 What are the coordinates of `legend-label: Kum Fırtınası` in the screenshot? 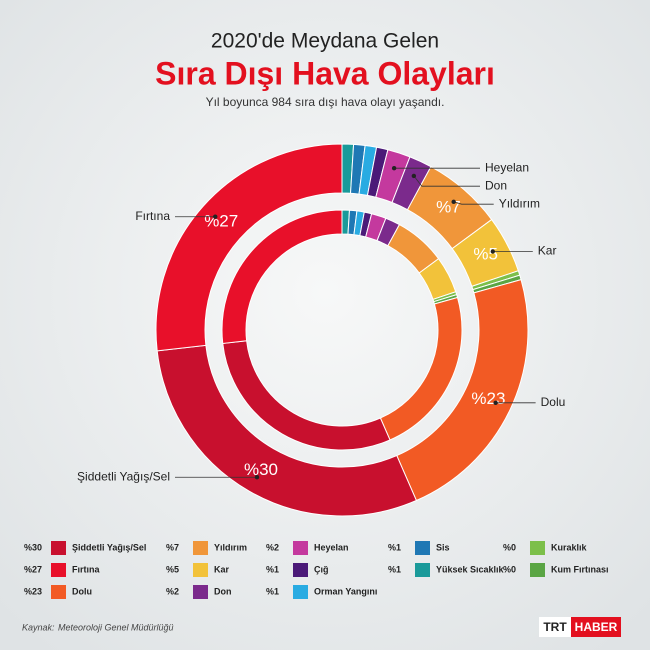 It's located at (580, 569).